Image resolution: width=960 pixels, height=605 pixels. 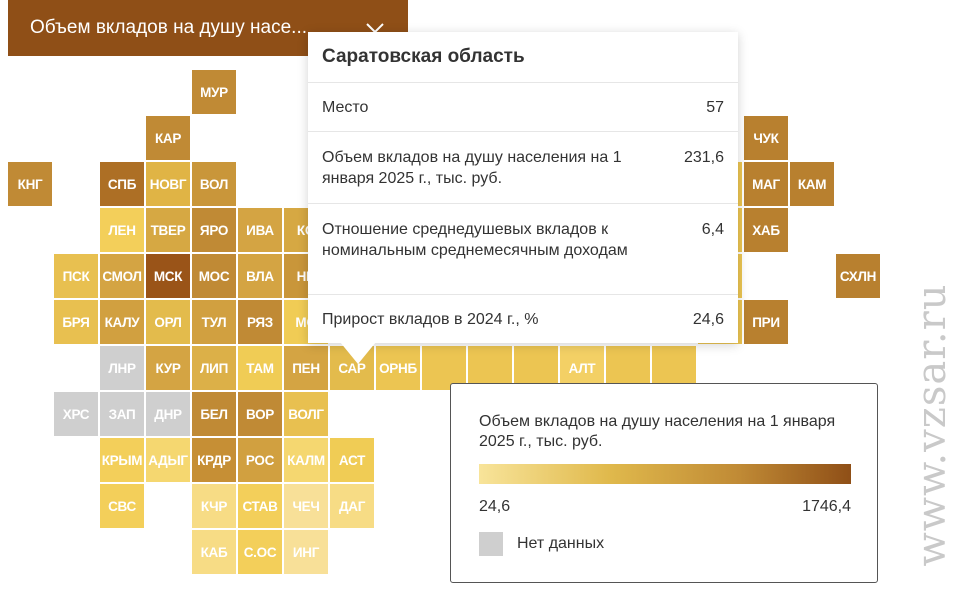 I want to click on tooltip-title: Саратовская область, so click(x=523, y=57).